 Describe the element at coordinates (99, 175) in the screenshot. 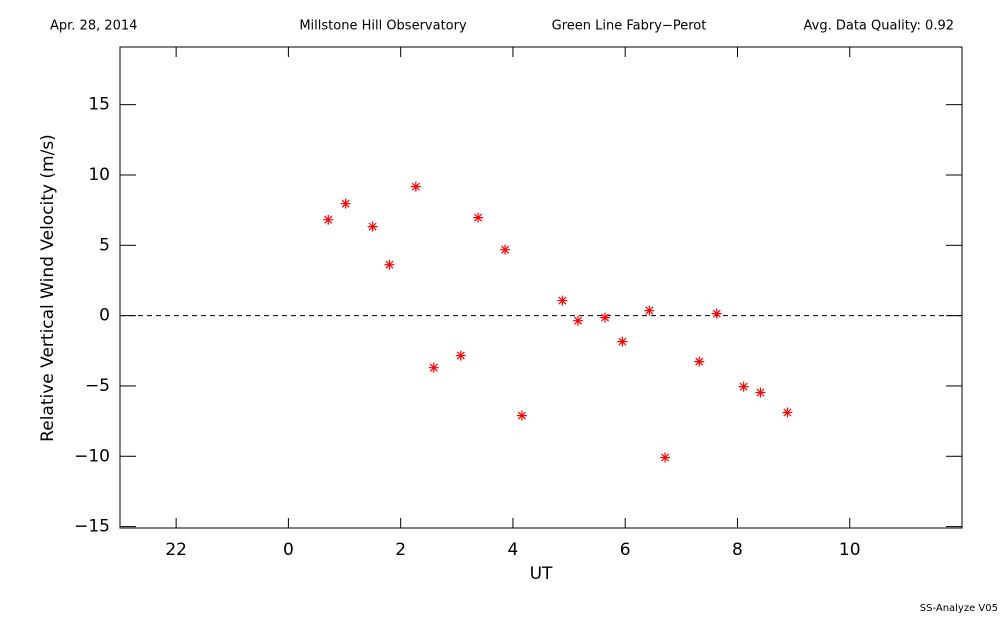

I see `y-tick-label: 10` at that location.